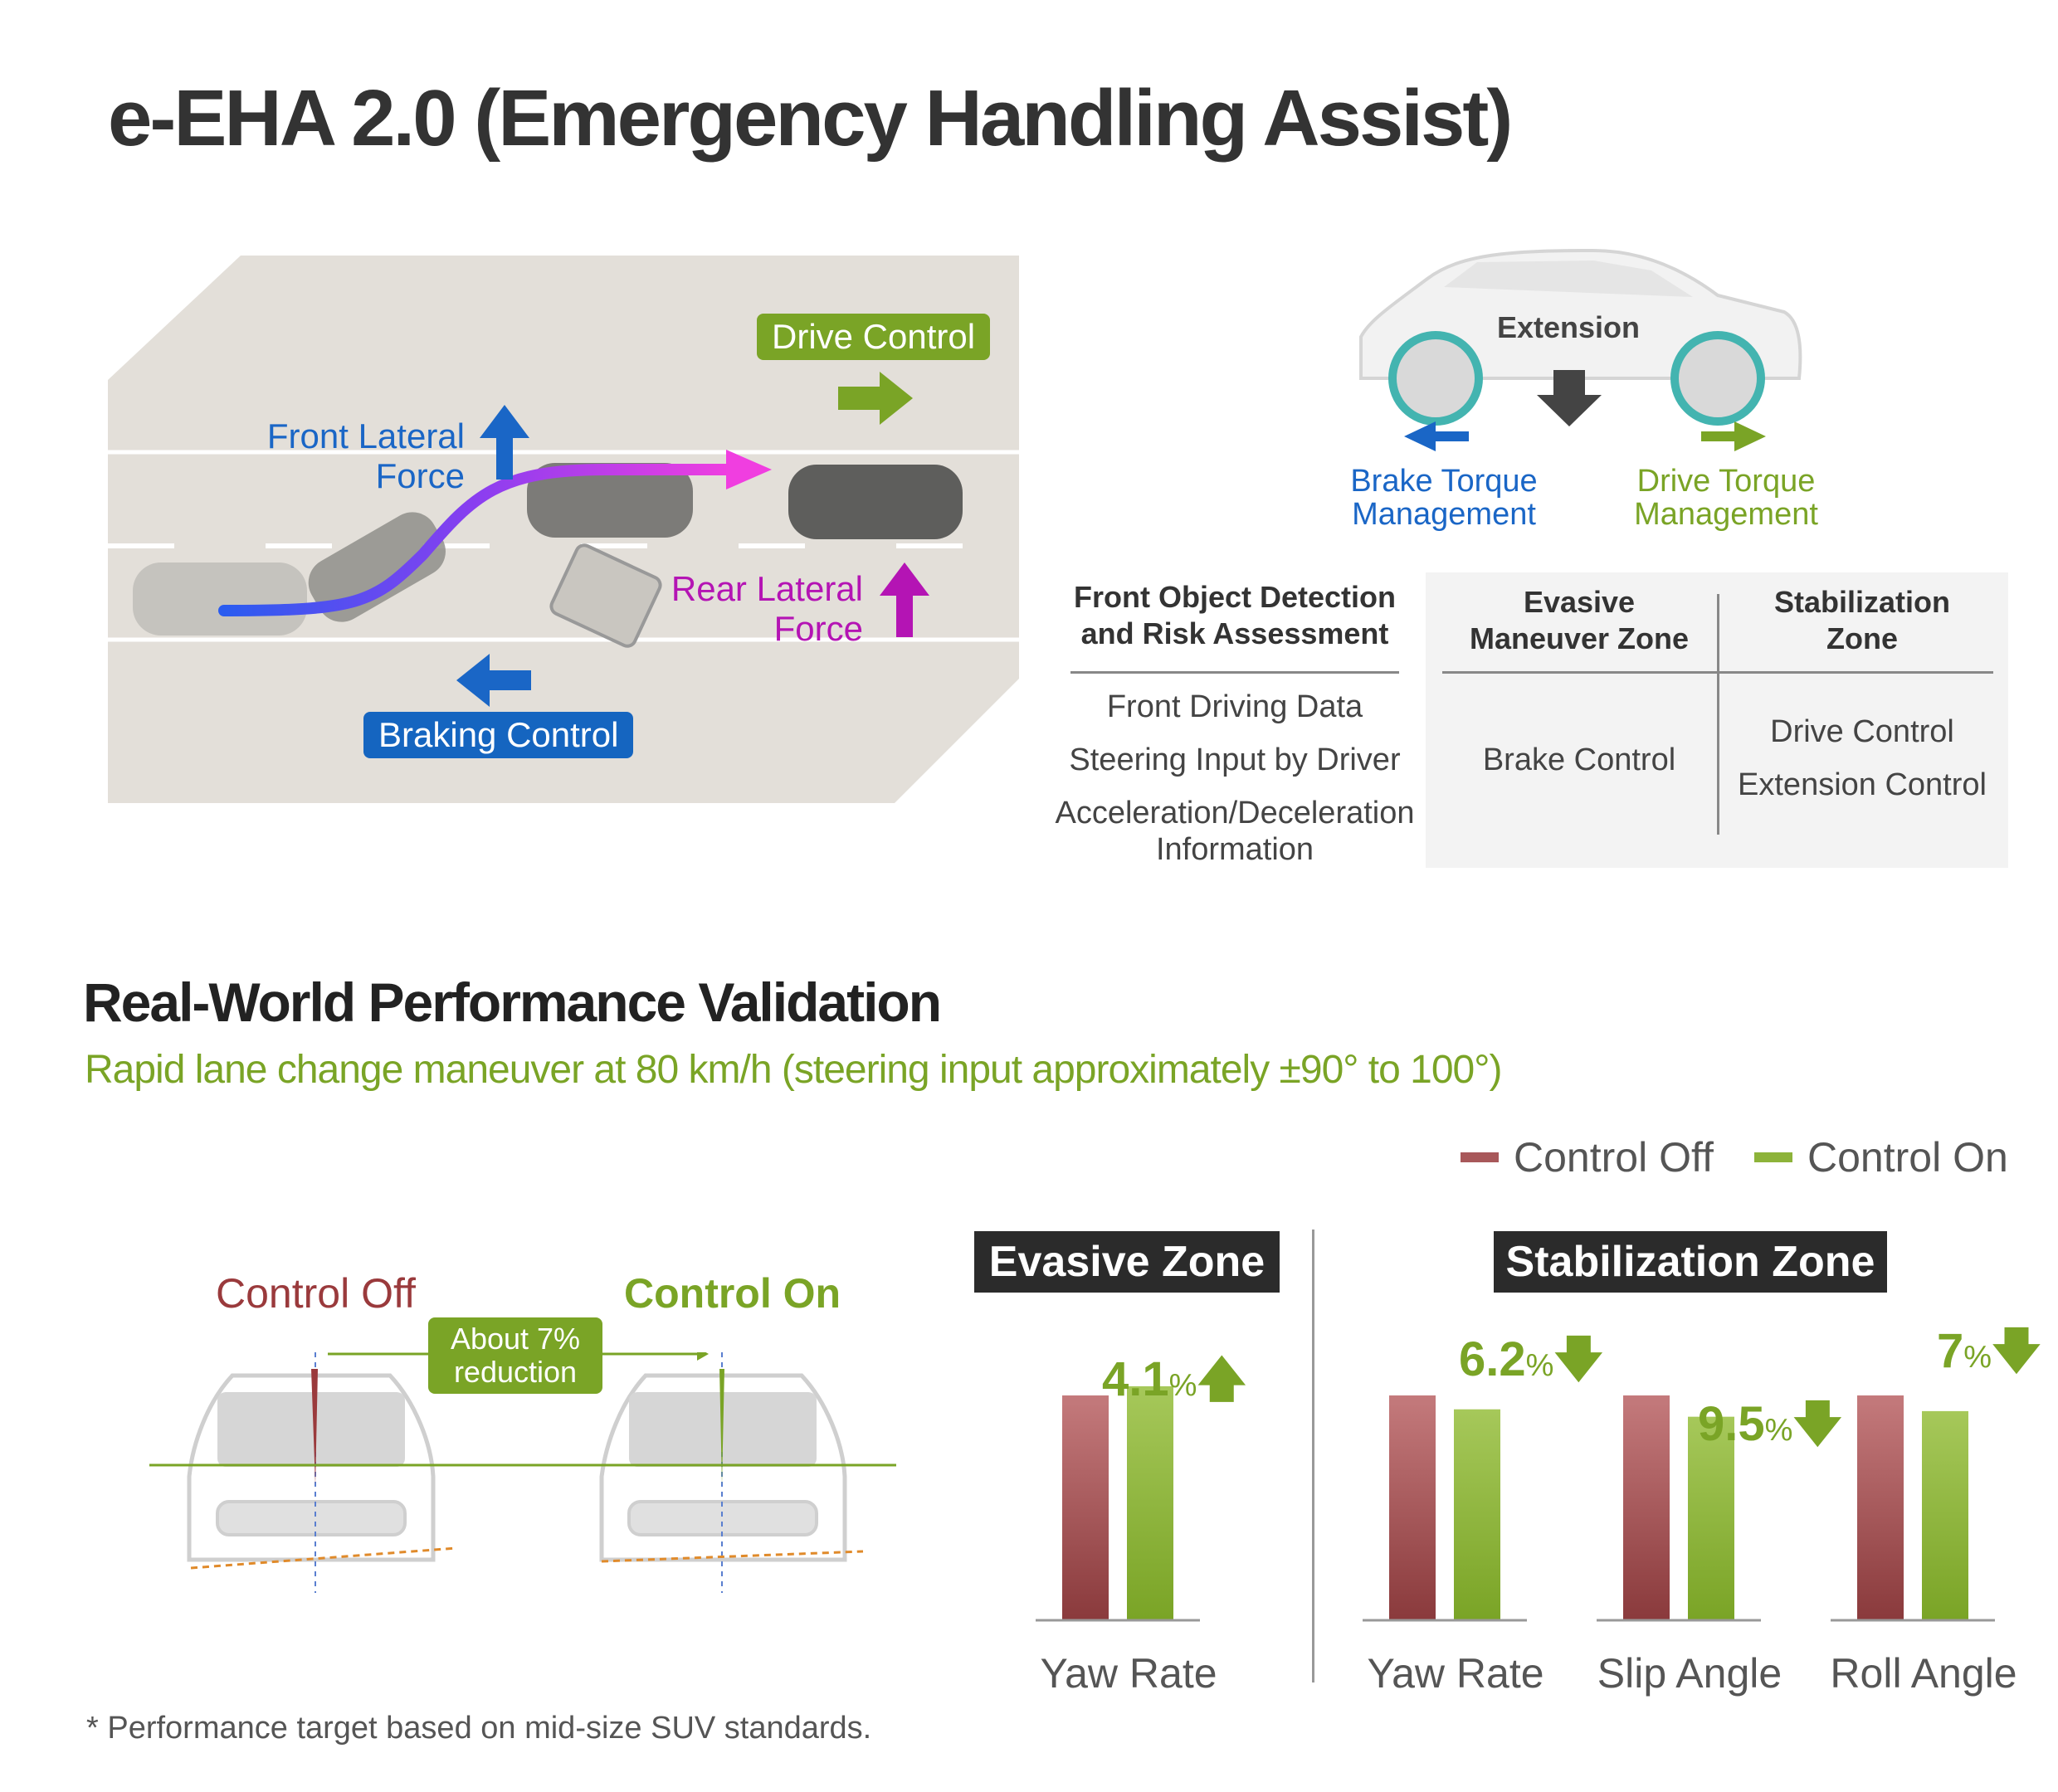 This screenshot has width=2058, height=1792. I want to click on torque-arrows, so click(1585, 436).